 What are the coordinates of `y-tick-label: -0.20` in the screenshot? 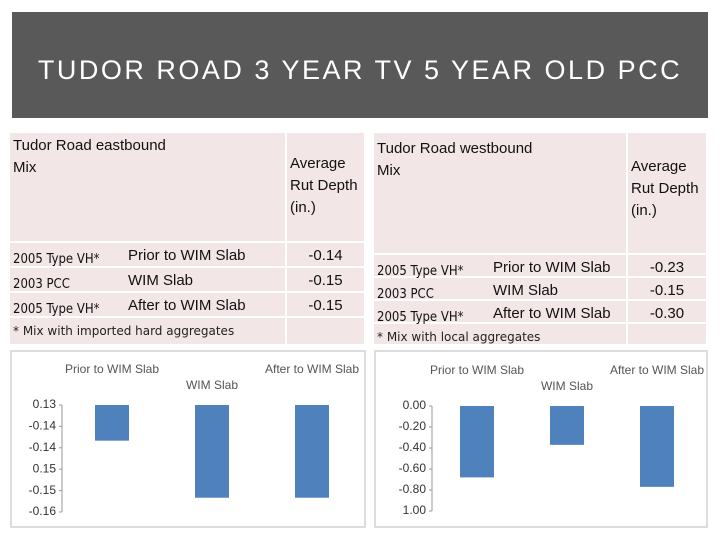 It's located at (413, 426).